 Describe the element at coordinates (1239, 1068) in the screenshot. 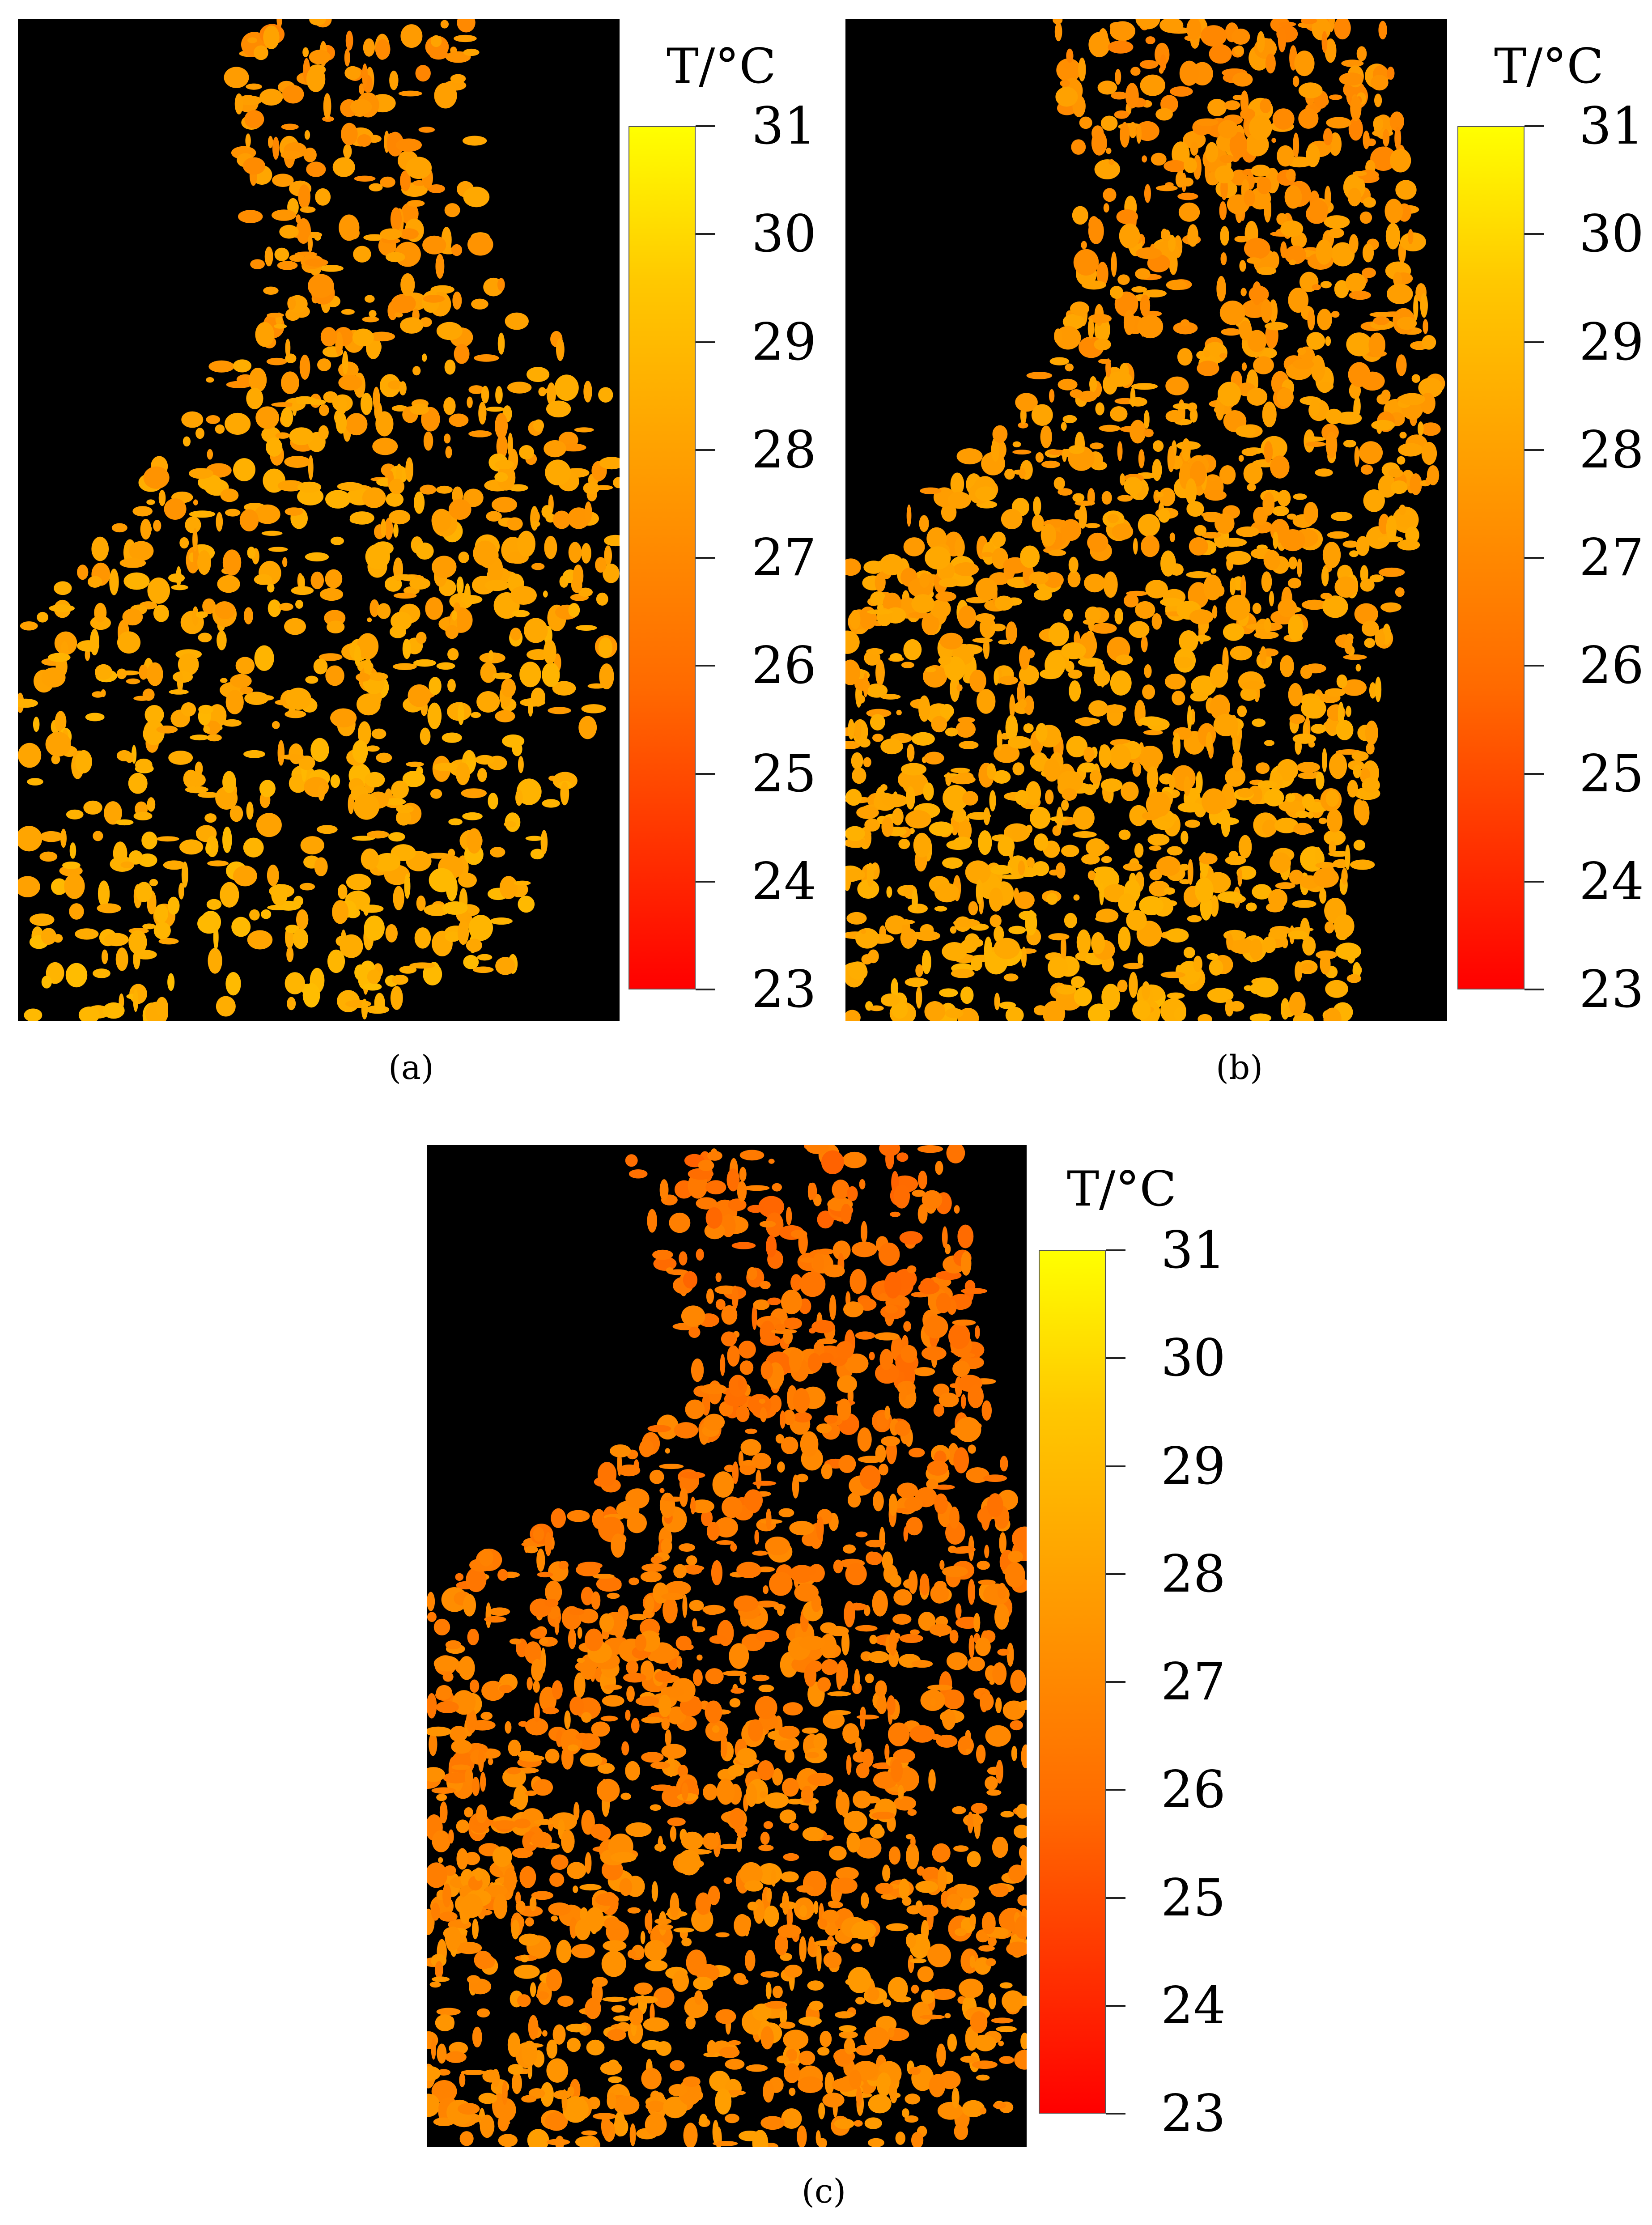

I see `panel-caption-b: (b)` at that location.